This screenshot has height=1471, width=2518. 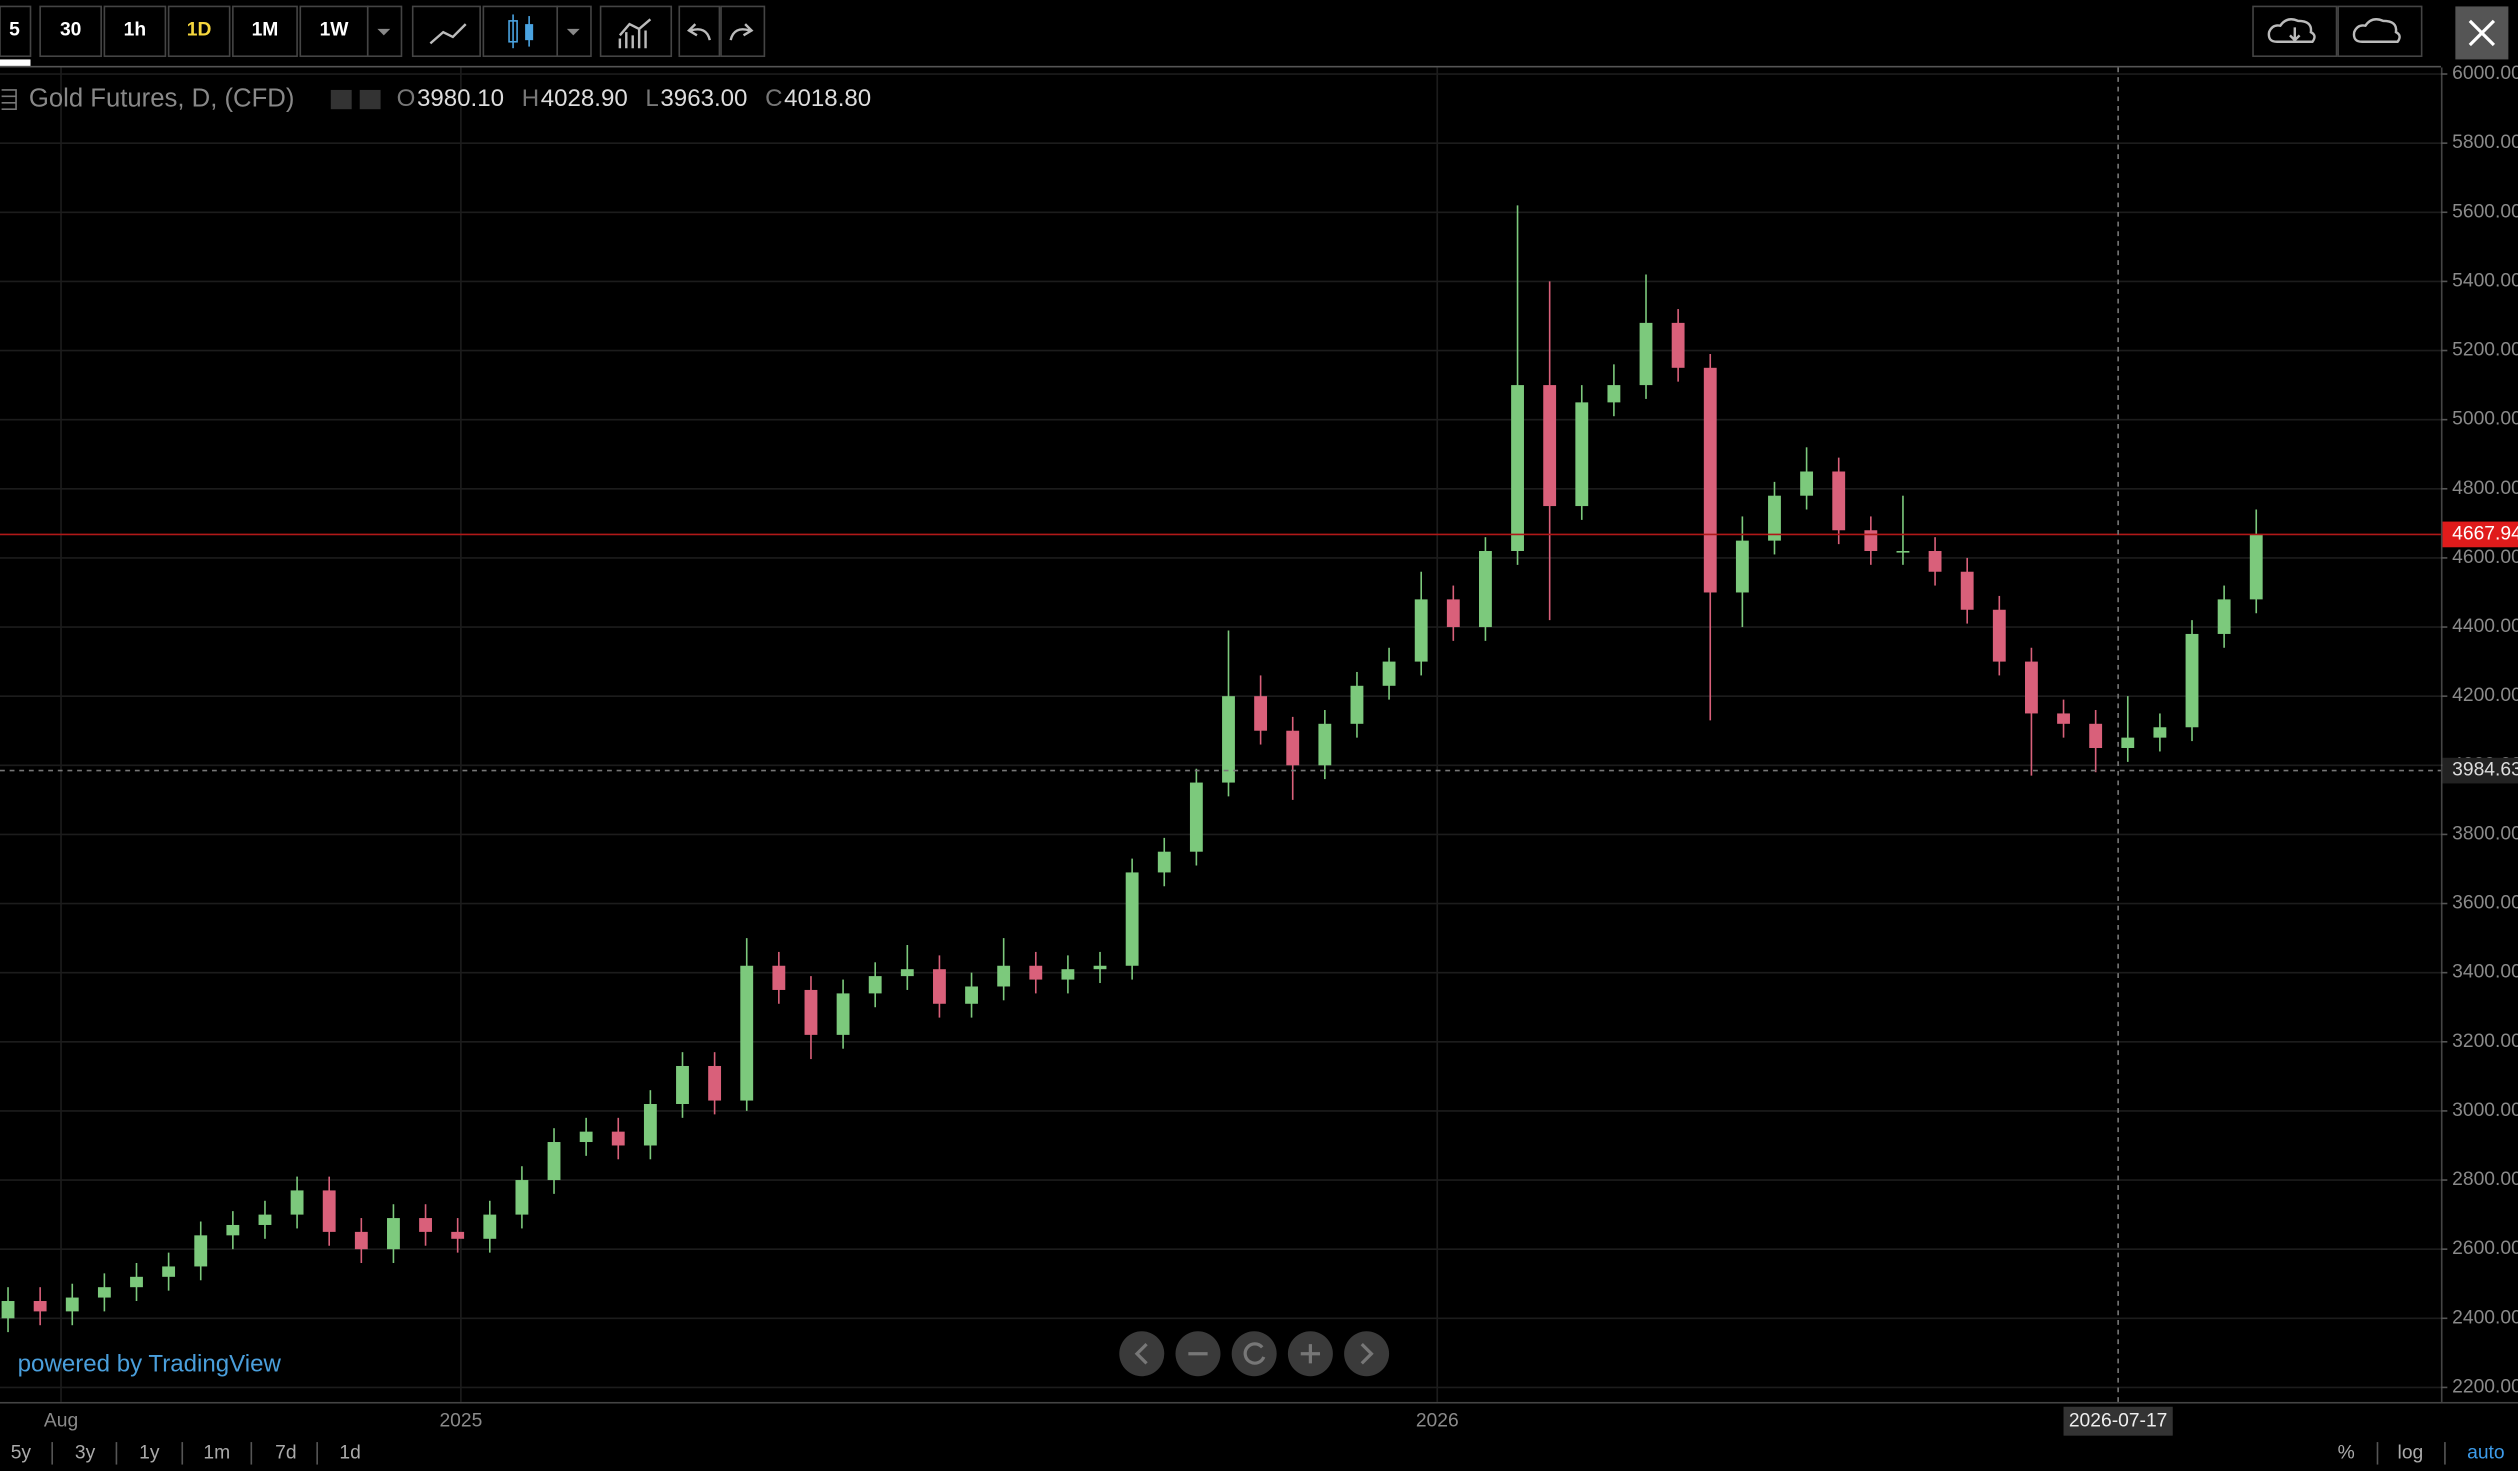 I want to click on indicators-button, so click(x=636, y=31).